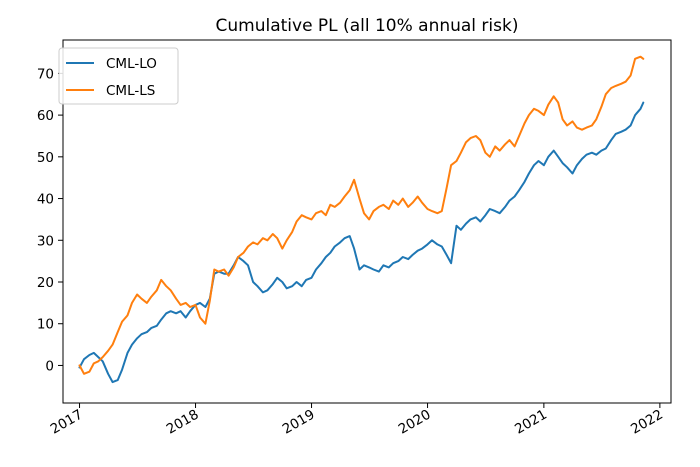 This screenshot has height=467, width=700. What do you see at coordinates (45, 74) in the screenshot?
I see `y-tick-label: 70` at bounding box center [45, 74].